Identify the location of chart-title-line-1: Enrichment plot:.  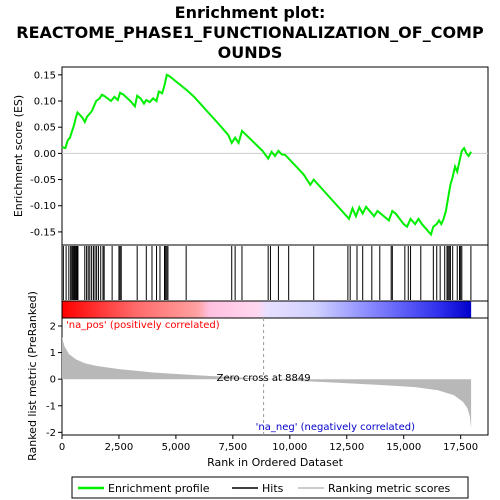
(250, 12).